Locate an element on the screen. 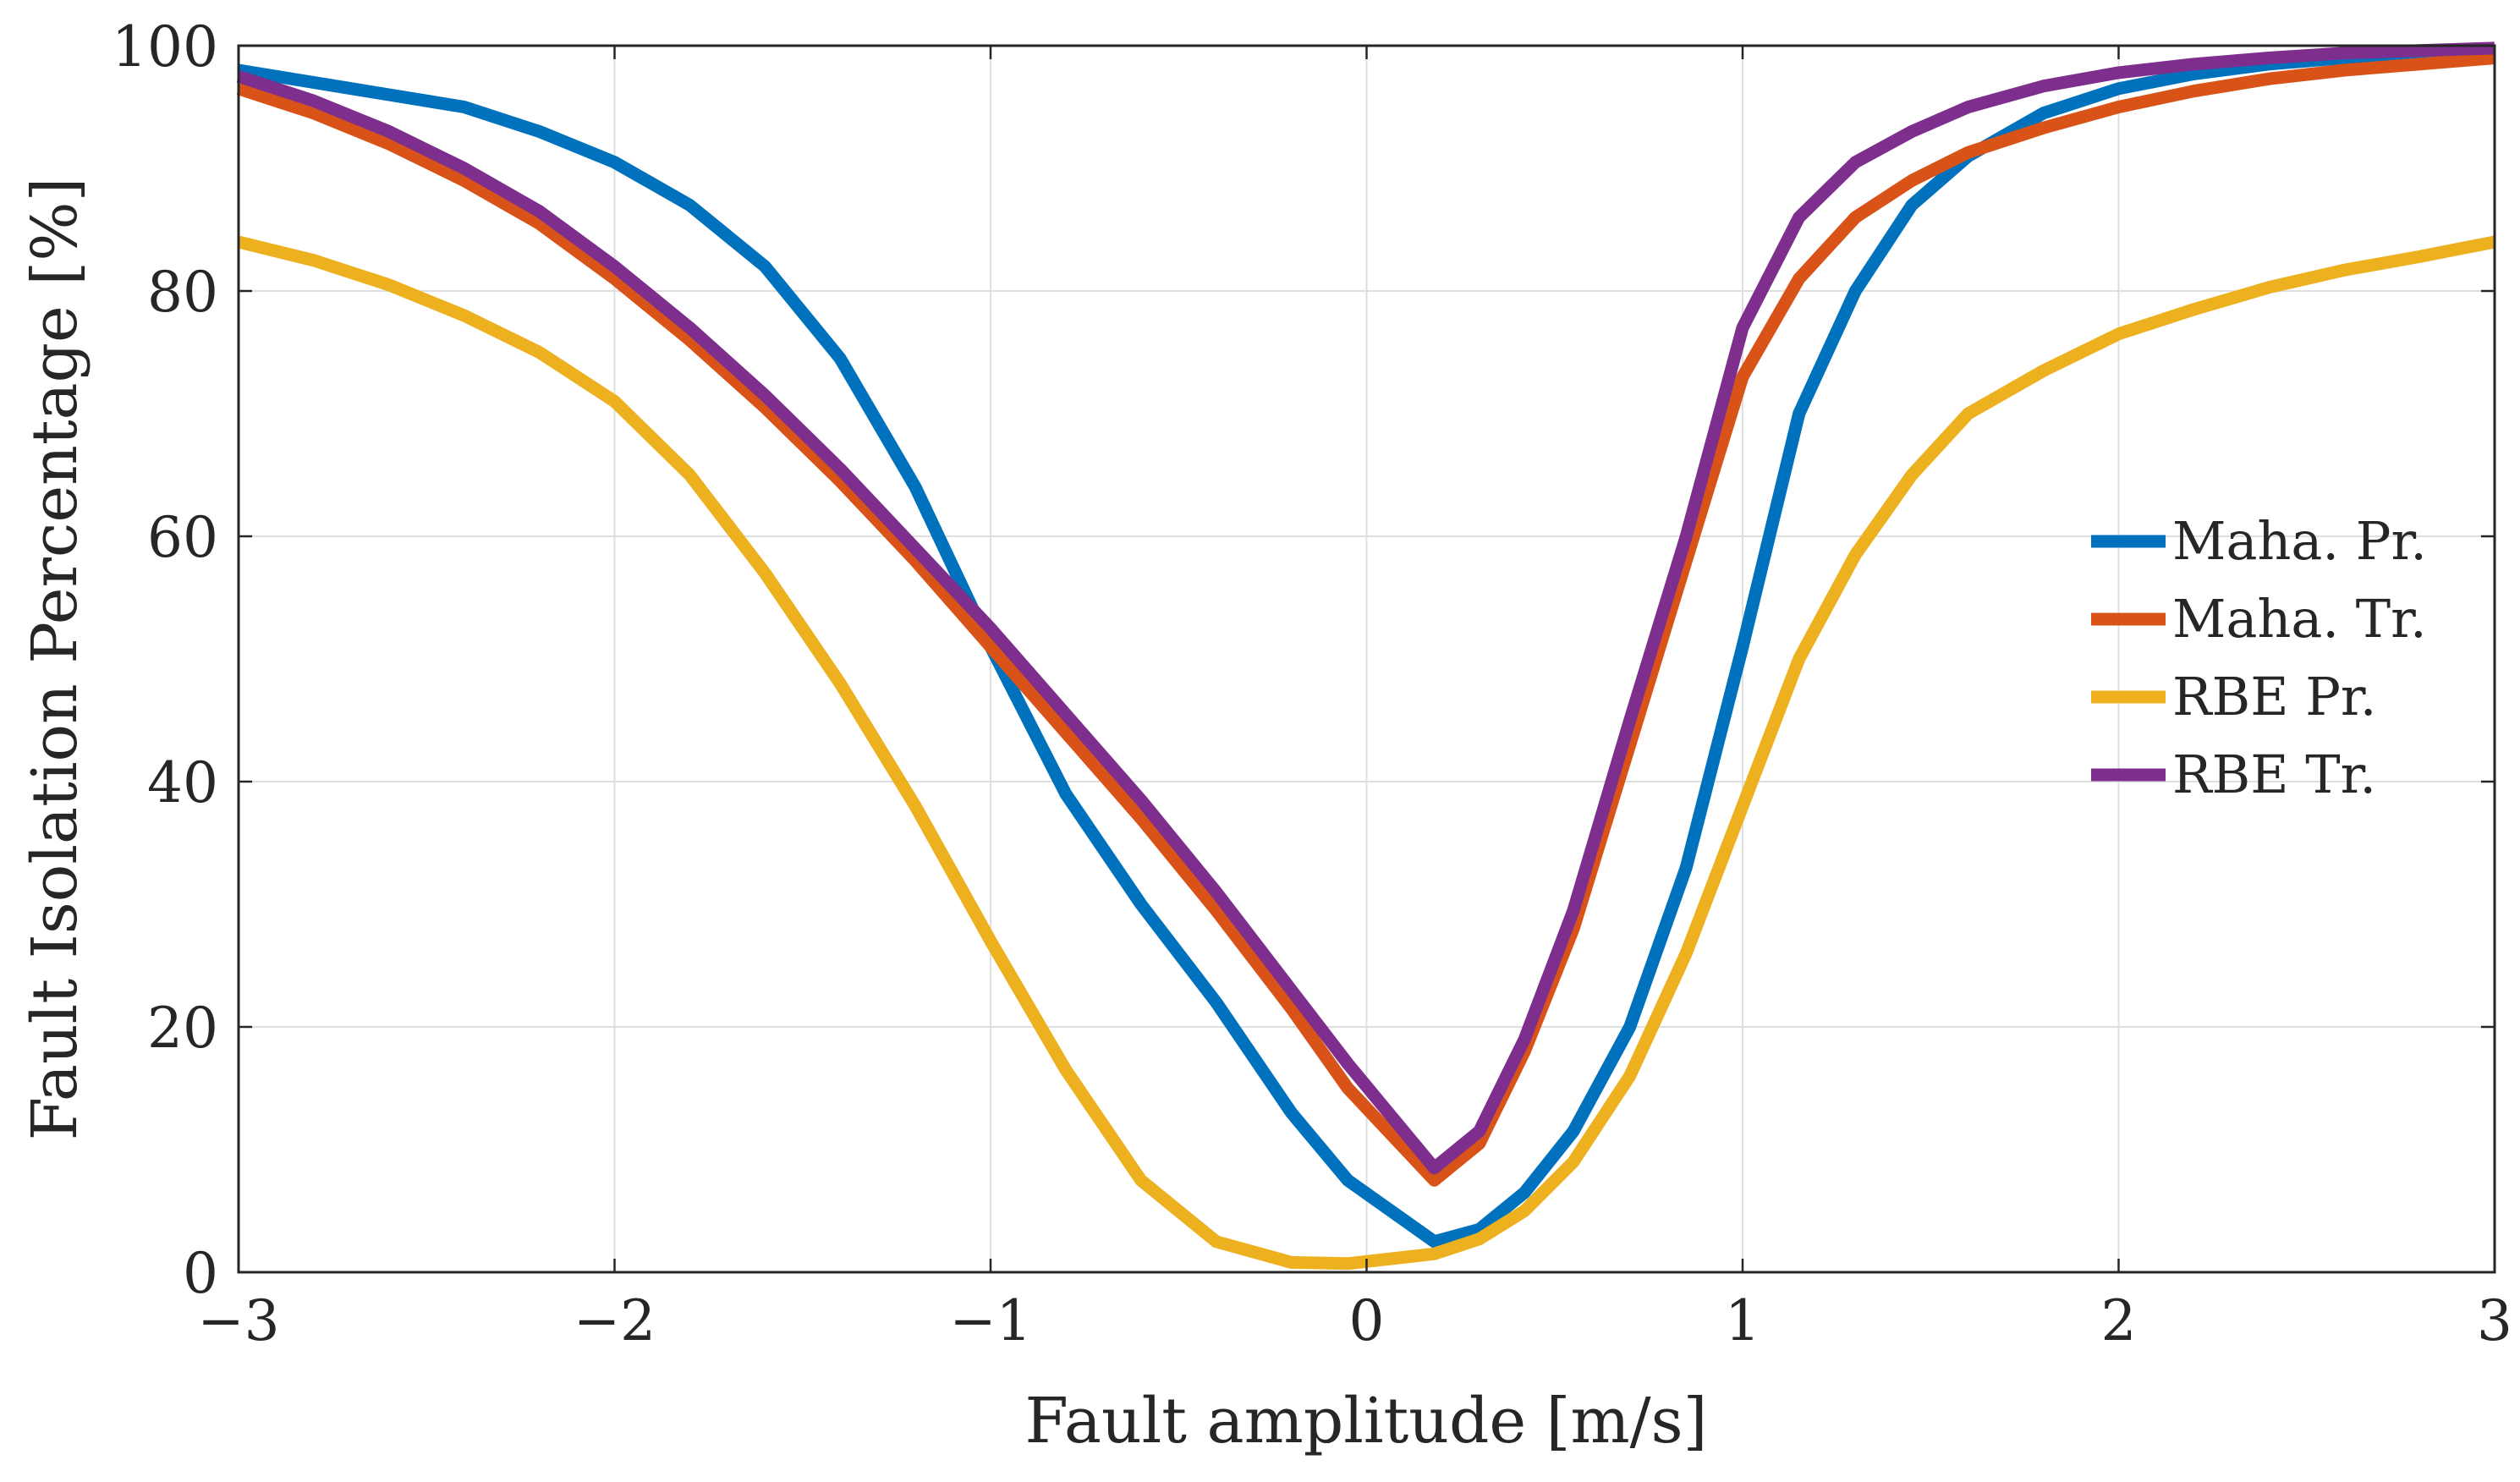  y-tick-label: 100 is located at coordinates (165, 47).